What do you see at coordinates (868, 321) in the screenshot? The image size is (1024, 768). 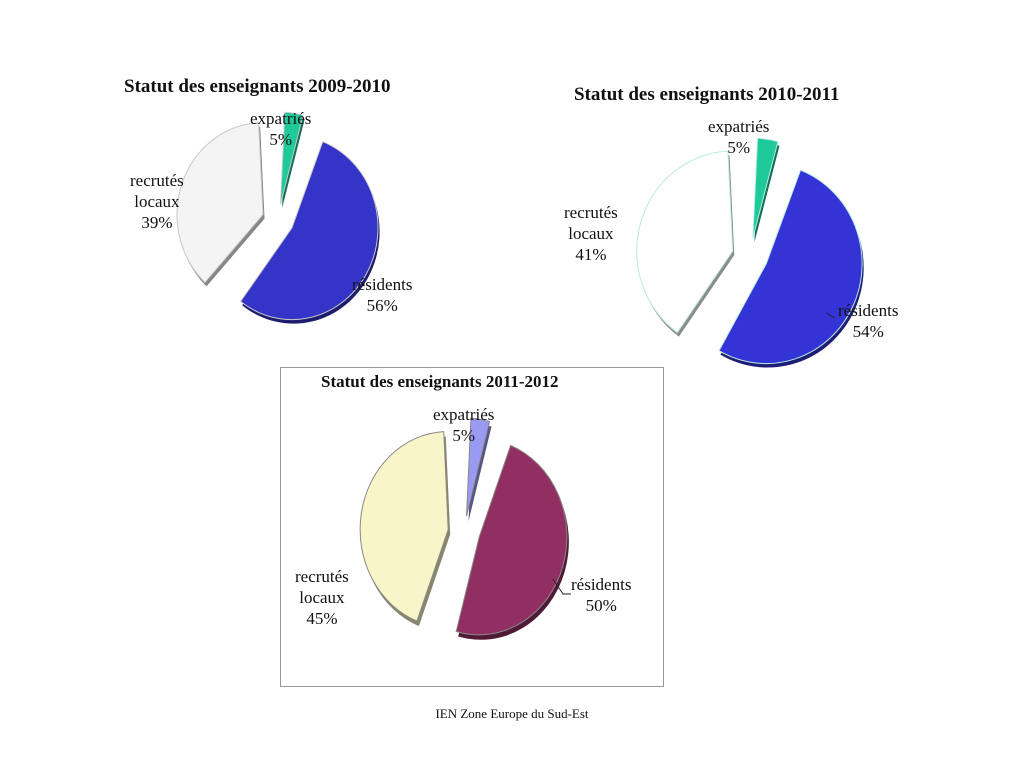 I see `slice-label-residents: résidents 54%` at bounding box center [868, 321].